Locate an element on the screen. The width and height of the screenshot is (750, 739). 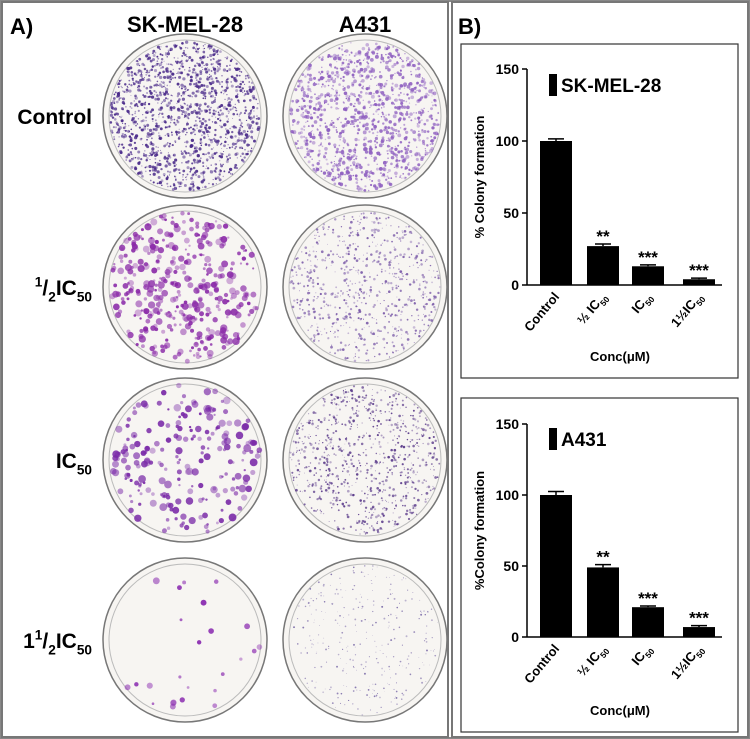
label-part: 50 is located at coordinates (85, 469).